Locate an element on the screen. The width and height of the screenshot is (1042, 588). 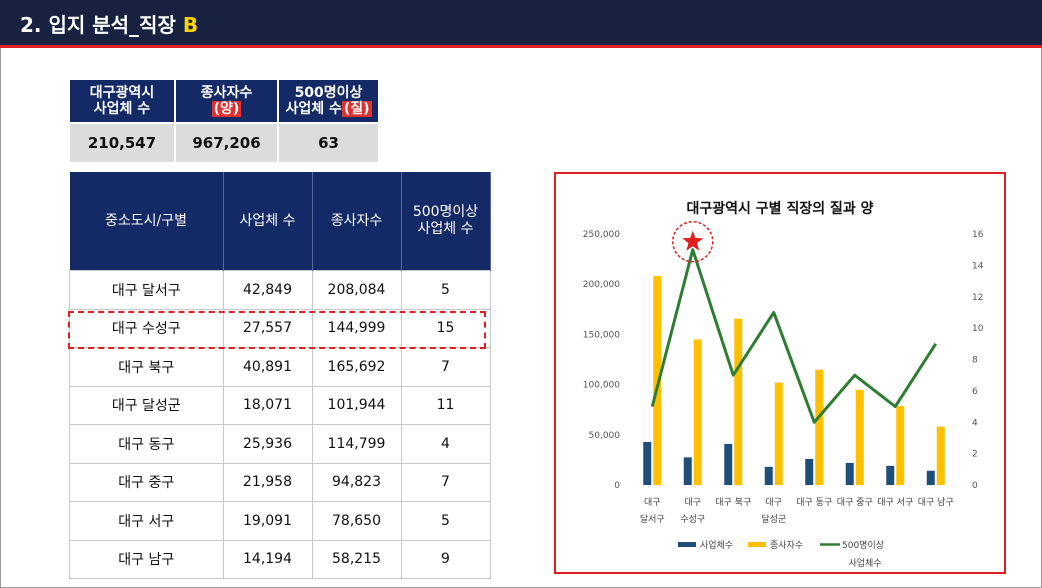
summary-header-large-companies: 500명이상 사업체 수 (질) is located at coordinates (329, 101).